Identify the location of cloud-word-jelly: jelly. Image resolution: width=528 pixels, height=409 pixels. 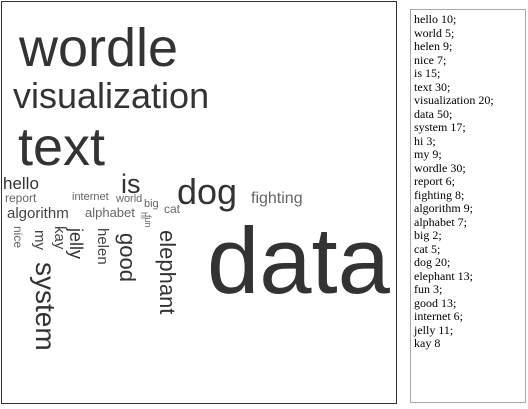
(76, 244).